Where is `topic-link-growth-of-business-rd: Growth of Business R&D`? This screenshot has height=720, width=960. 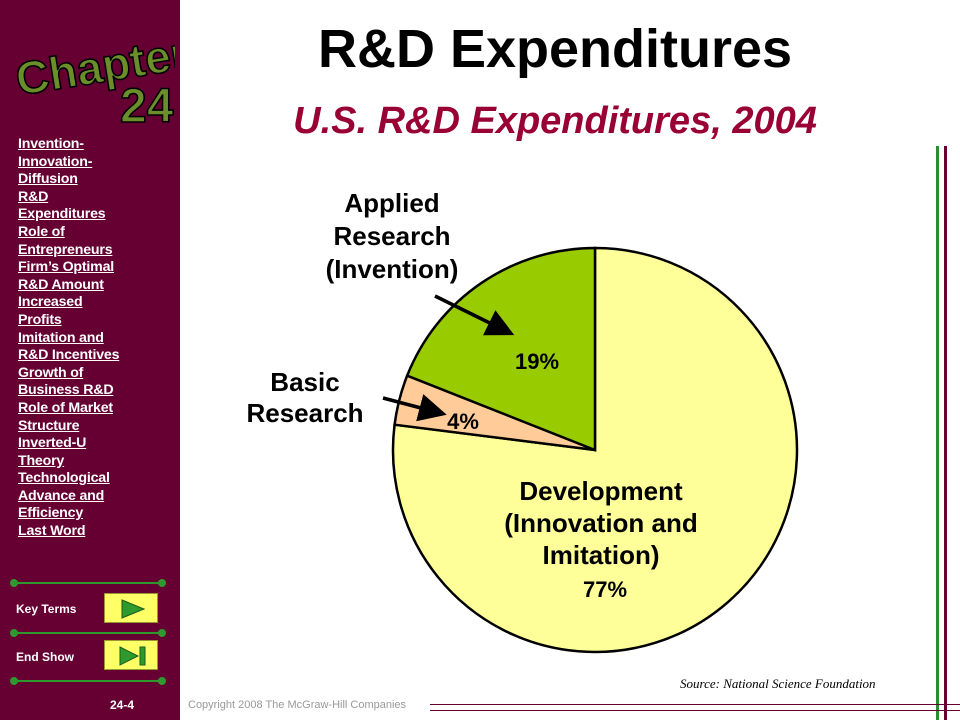
topic-link-growth-of-business-rd: Growth of Business R&D is located at coordinates (66, 381).